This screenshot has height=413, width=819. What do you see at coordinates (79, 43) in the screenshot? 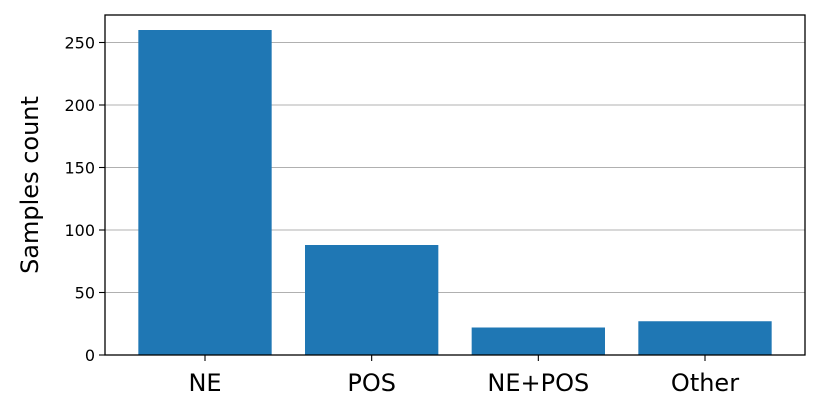
I see `y-tick-label: 250` at bounding box center [79, 43].